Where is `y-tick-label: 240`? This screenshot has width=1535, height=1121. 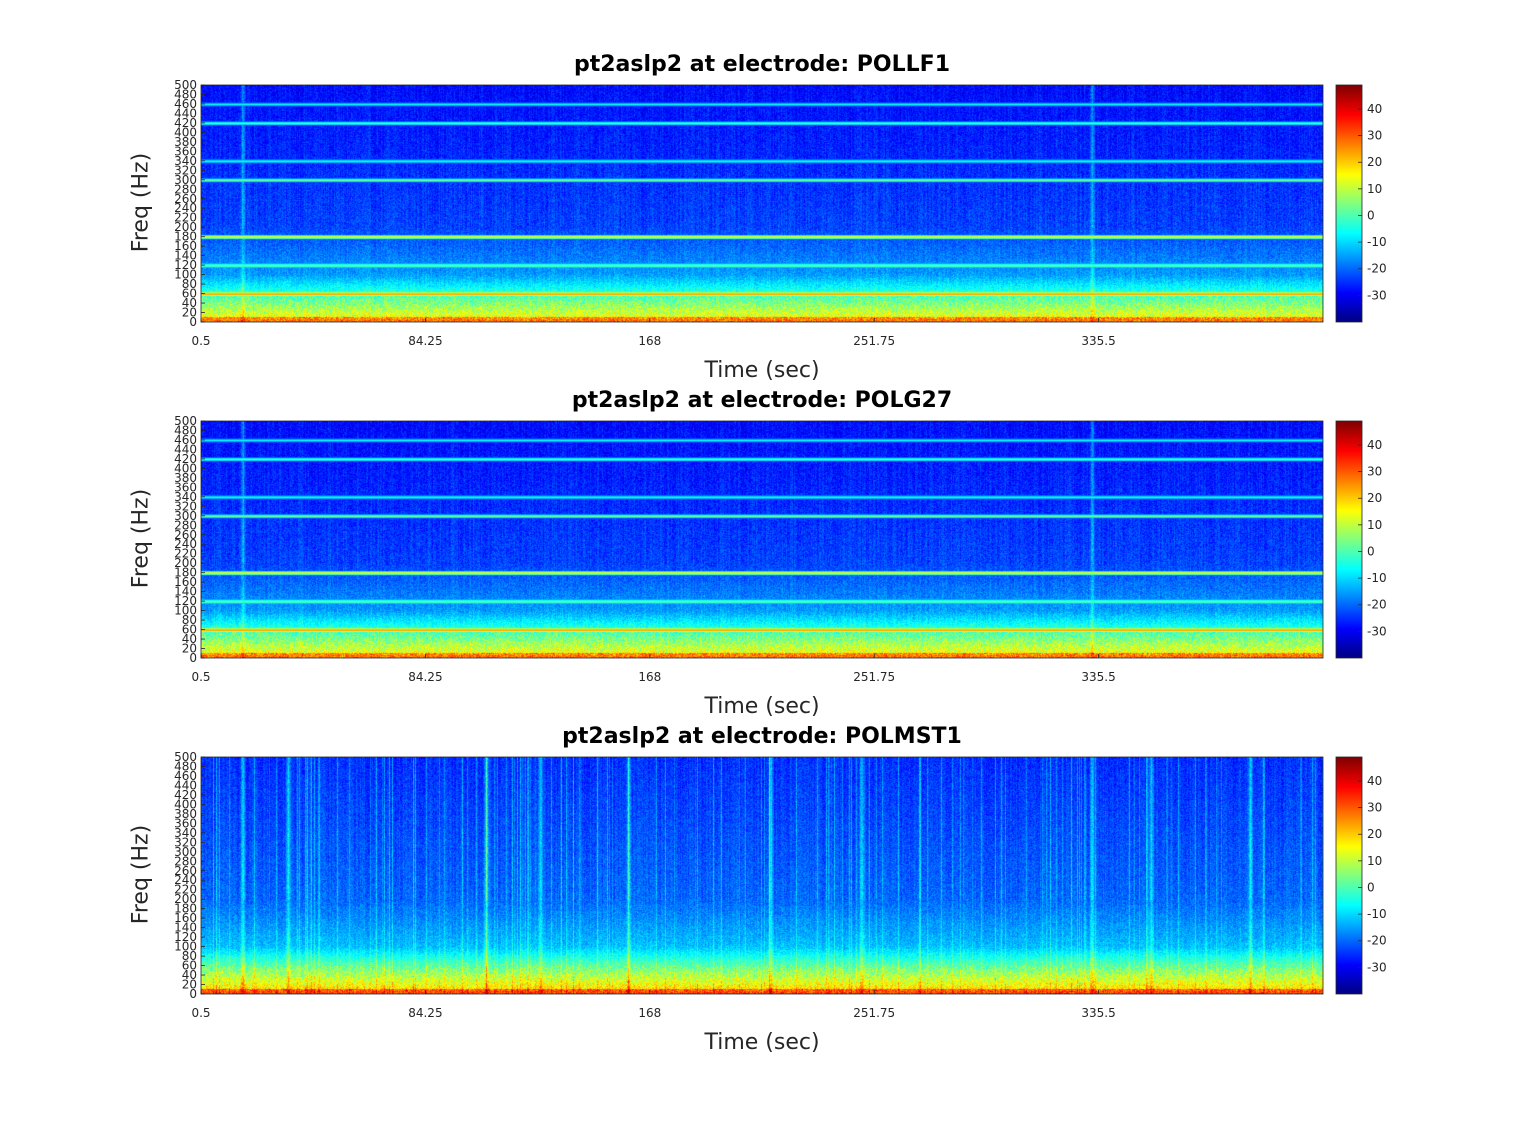
y-tick-label: 240 is located at coordinates (185, 880).